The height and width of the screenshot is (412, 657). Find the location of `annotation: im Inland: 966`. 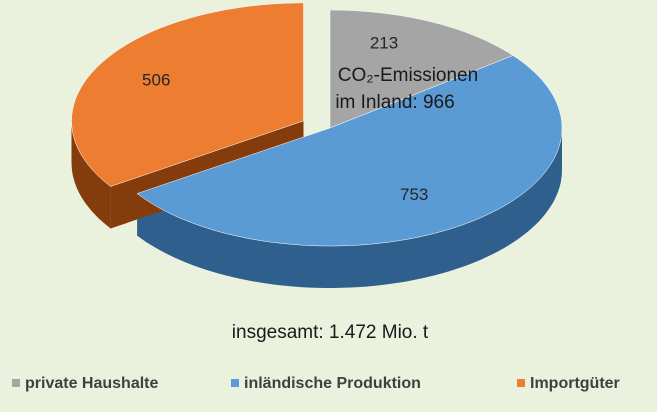

annotation: im Inland: 966 is located at coordinates (394, 102).